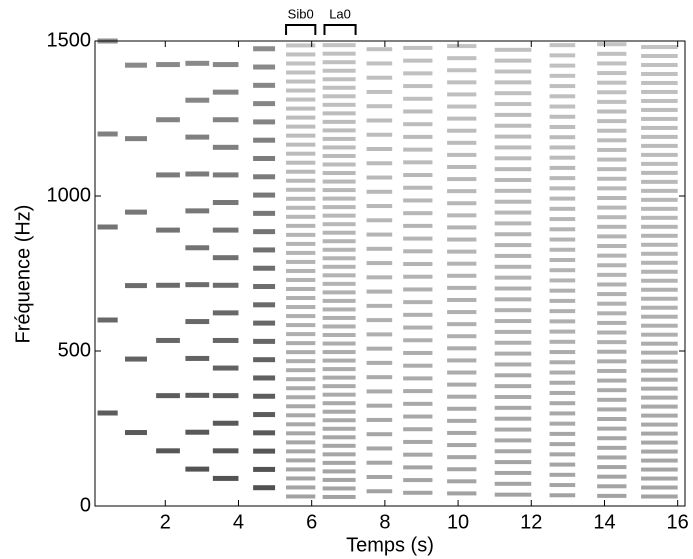 This screenshot has height=559, width=693. Describe the element at coordinates (678, 522) in the screenshot. I see `x-tick-label: 16` at that location.